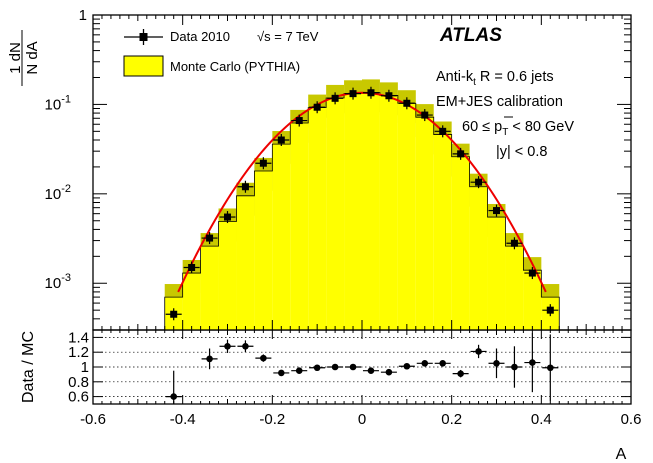 The image size is (653, 463). What do you see at coordinates (83, 15) in the screenshot?
I see `main-ytick-label: 1` at bounding box center [83, 15].